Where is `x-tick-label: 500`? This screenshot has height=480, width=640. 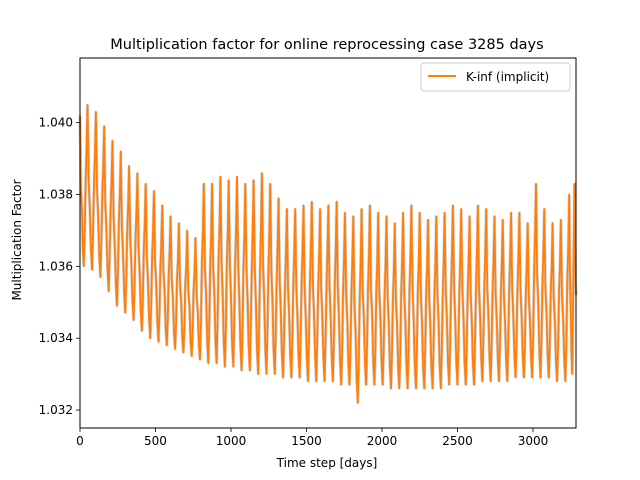 x-tick-label: 500 is located at coordinates (155, 441).